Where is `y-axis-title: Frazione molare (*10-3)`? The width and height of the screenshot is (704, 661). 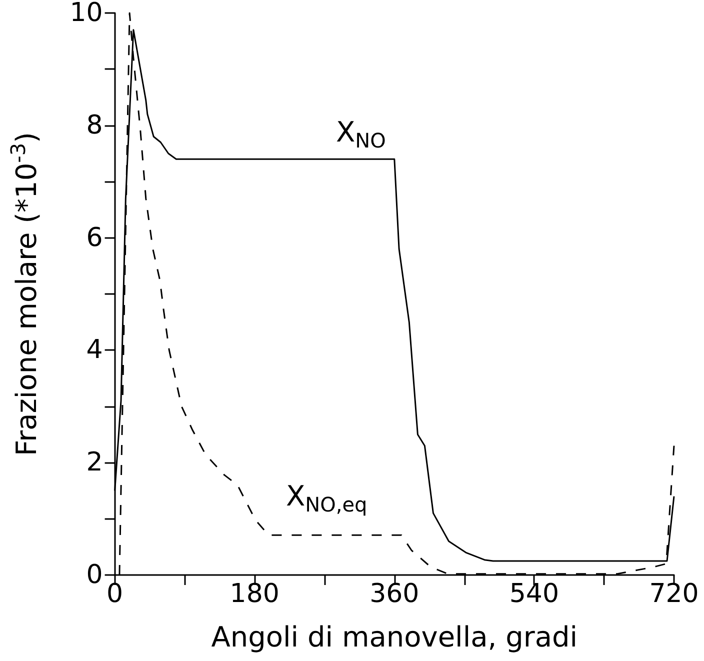
y-axis-title: Frazione molare (*10-3) is located at coordinates (24, 294).